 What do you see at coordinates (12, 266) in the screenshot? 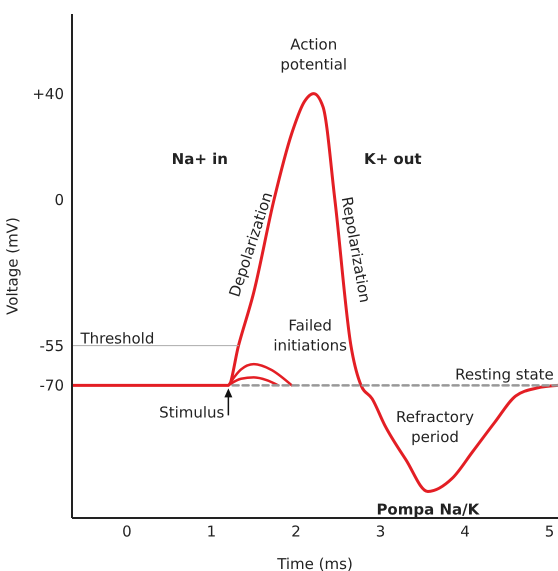
I see `y-axis-title: Voltage (mV)` at bounding box center [12, 266].